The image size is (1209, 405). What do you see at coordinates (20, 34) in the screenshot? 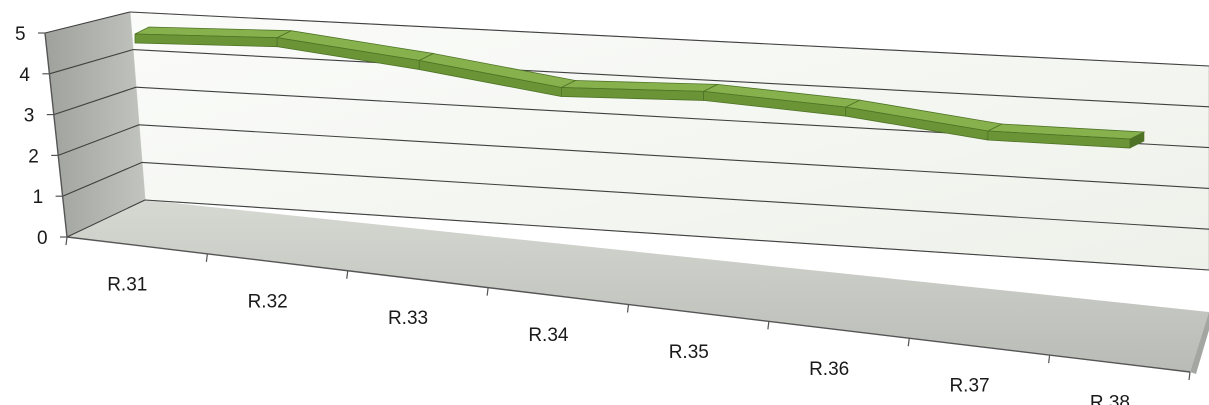
I see `y-tick-label: 5` at bounding box center [20, 34].